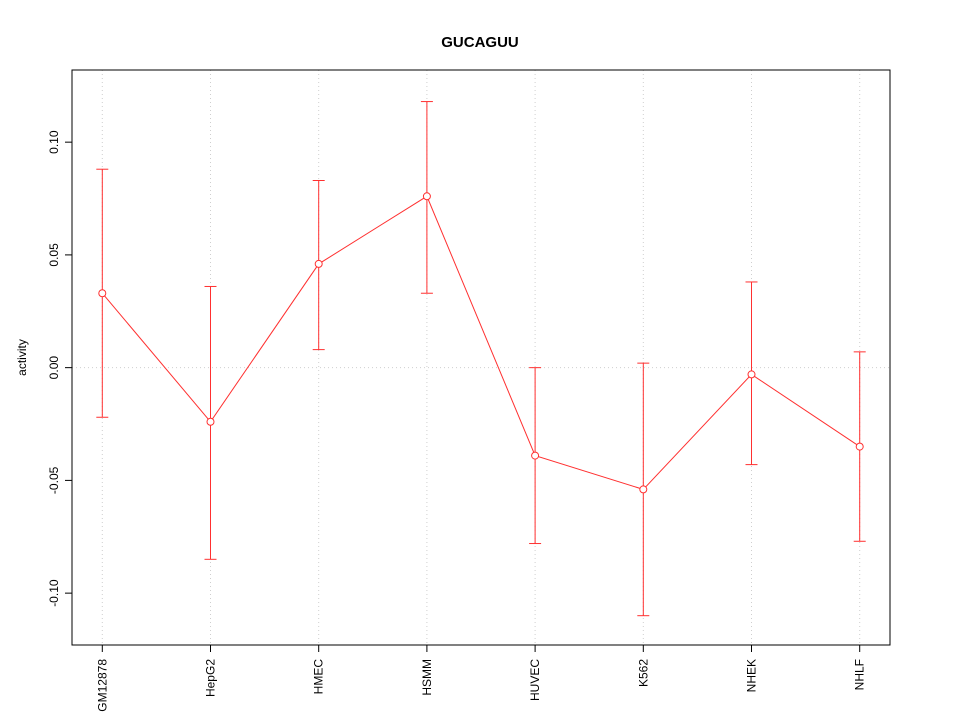  What do you see at coordinates (535, 680) in the screenshot?
I see `x-tick-label: HUVEC` at bounding box center [535, 680].